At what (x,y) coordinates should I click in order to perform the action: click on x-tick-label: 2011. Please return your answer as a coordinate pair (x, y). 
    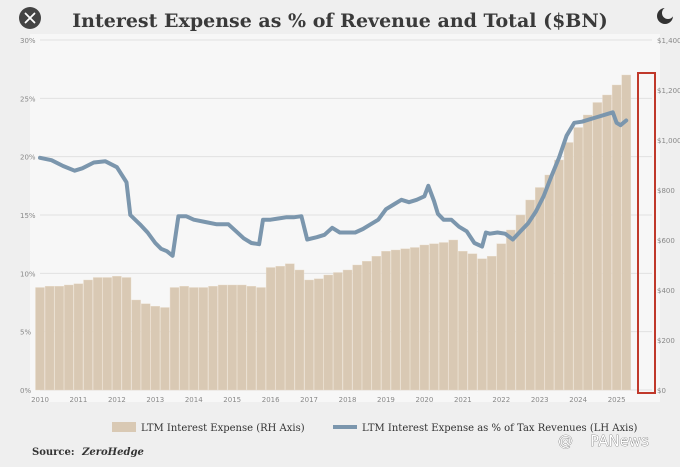
    Looking at the image, I should click on (79, 400).